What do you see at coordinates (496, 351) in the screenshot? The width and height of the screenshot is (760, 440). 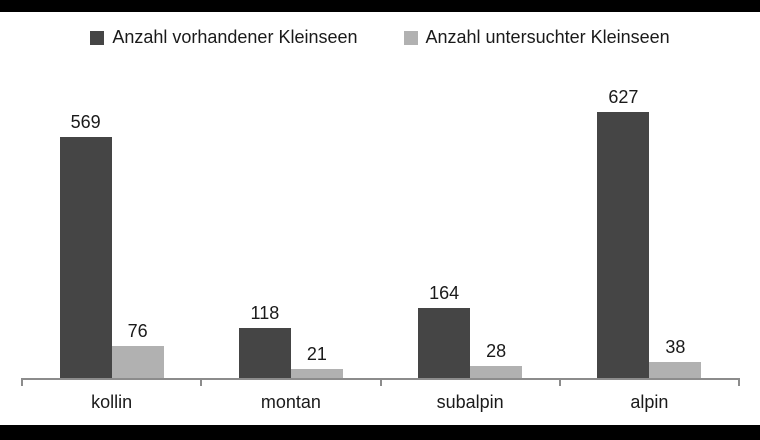 I see `value-label: 28` at bounding box center [496, 351].